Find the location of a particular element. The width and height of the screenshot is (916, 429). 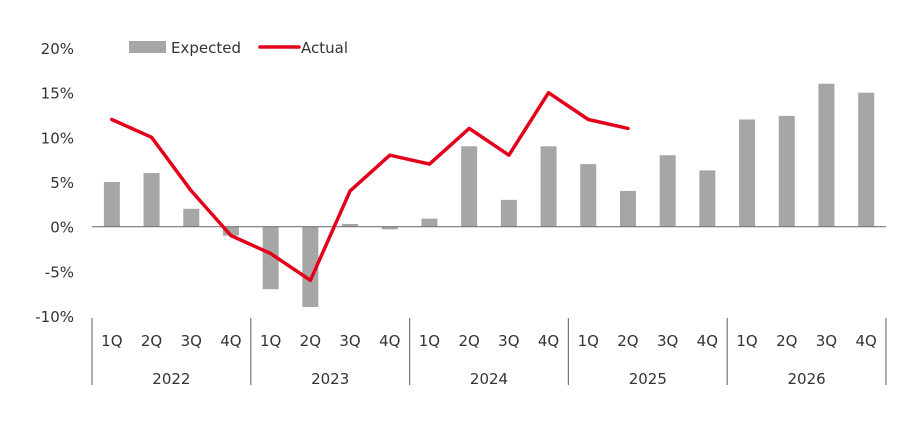

y-tick-label: 5% is located at coordinates (62, 183).